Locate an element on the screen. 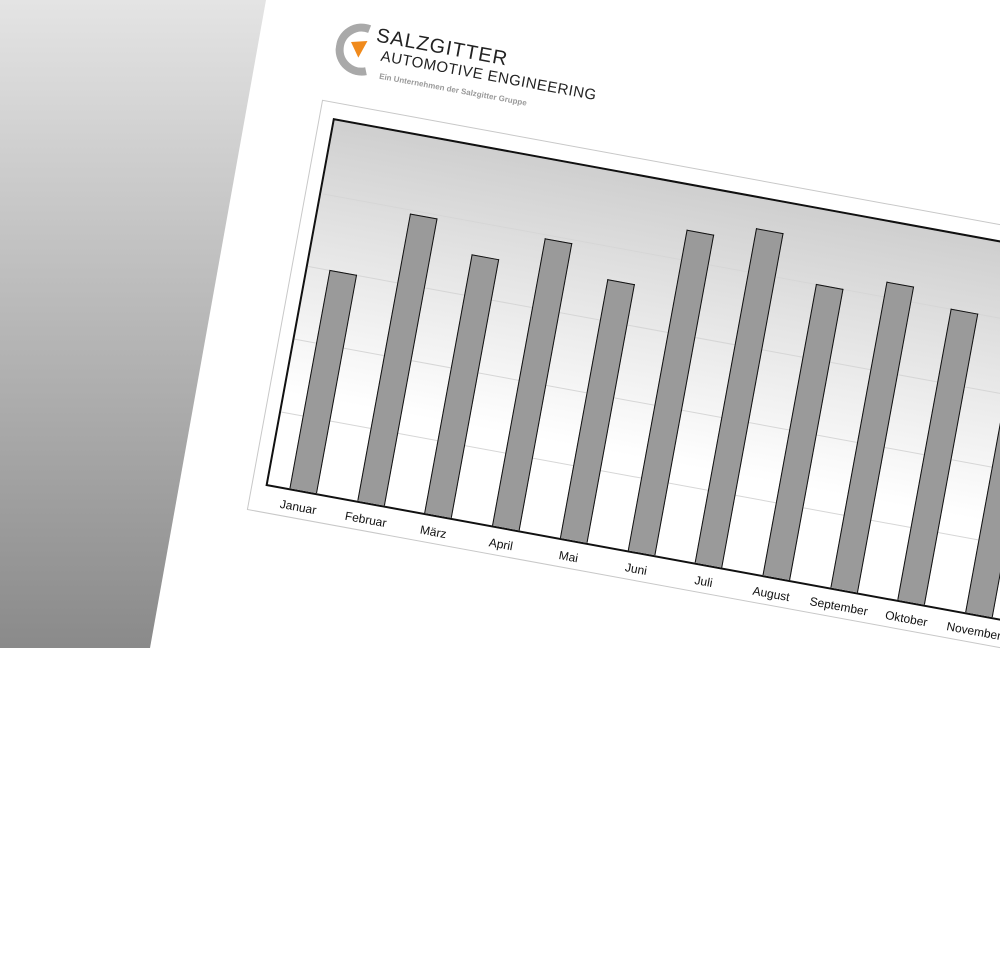 The height and width of the screenshot is (961, 1000). bar-Januar is located at coordinates (323, 381).